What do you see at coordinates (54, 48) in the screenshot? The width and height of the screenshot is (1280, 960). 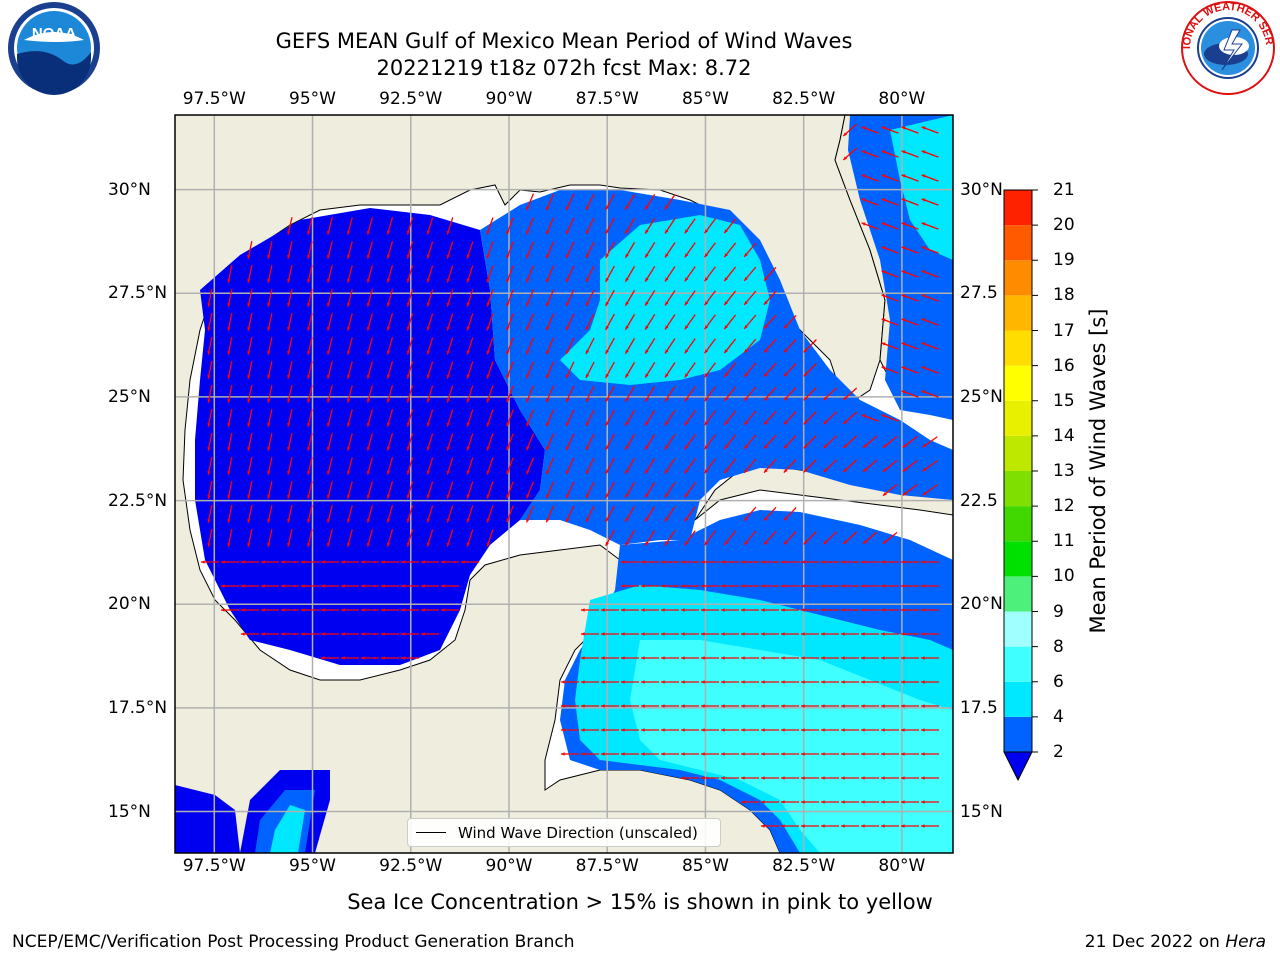 I see `noaa-logo-icon: NOAA` at bounding box center [54, 48].